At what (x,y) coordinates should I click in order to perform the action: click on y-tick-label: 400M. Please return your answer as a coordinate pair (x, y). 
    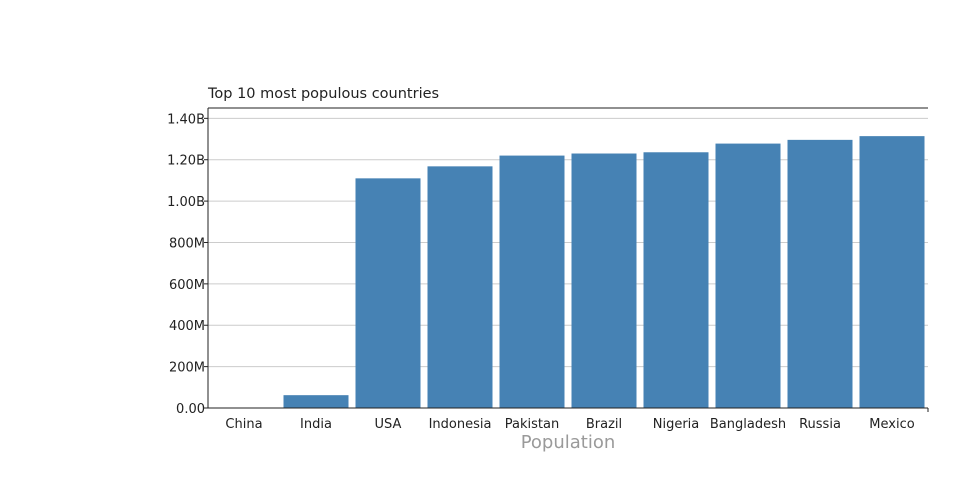
    Looking at the image, I should click on (187, 326).